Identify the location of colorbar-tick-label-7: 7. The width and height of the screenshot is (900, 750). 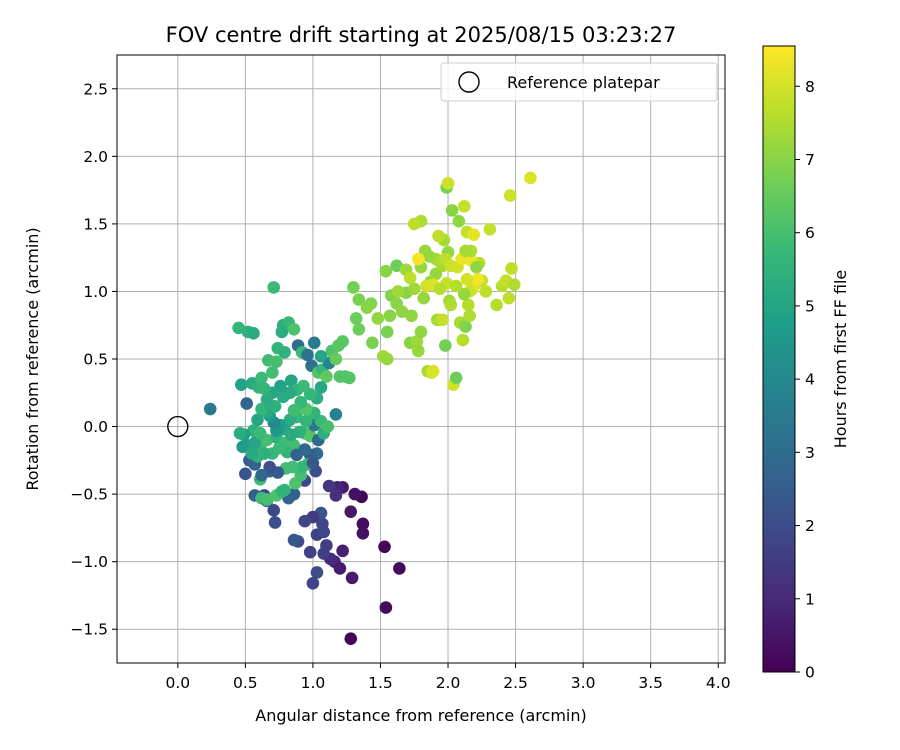
(810, 160).